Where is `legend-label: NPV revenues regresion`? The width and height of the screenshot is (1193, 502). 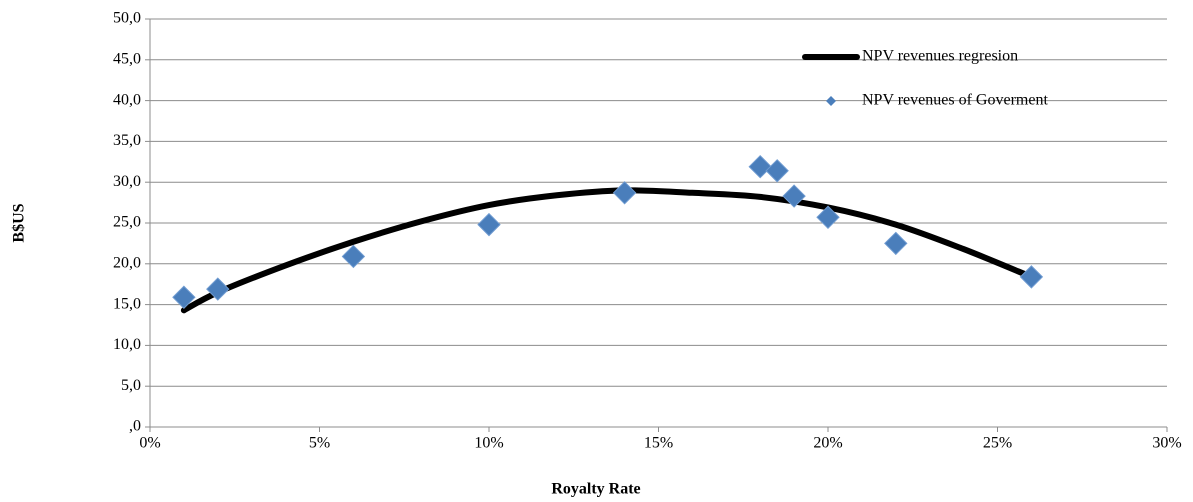
legend-label: NPV revenues regresion is located at coordinates (940, 56).